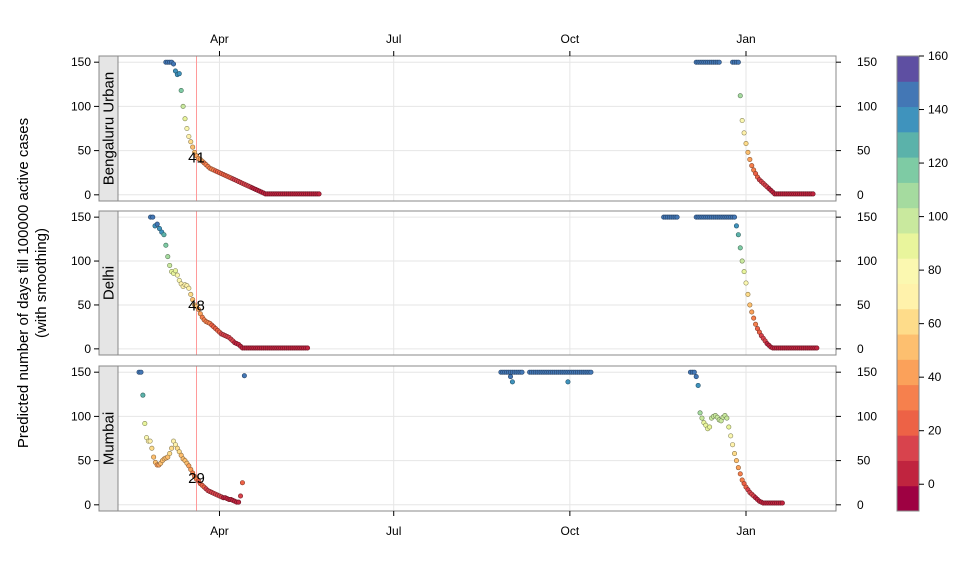  Describe the element at coordinates (935, 324) in the screenshot. I see `colorbar-tick-label: 60` at that location.